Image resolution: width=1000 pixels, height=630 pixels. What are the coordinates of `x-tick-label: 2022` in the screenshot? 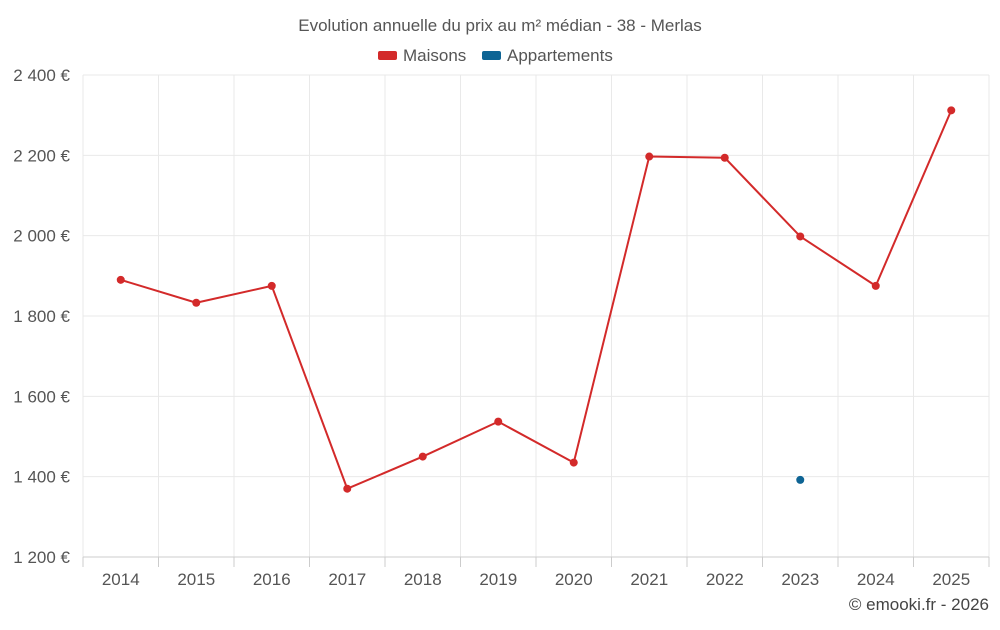 It's located at (725, 579).